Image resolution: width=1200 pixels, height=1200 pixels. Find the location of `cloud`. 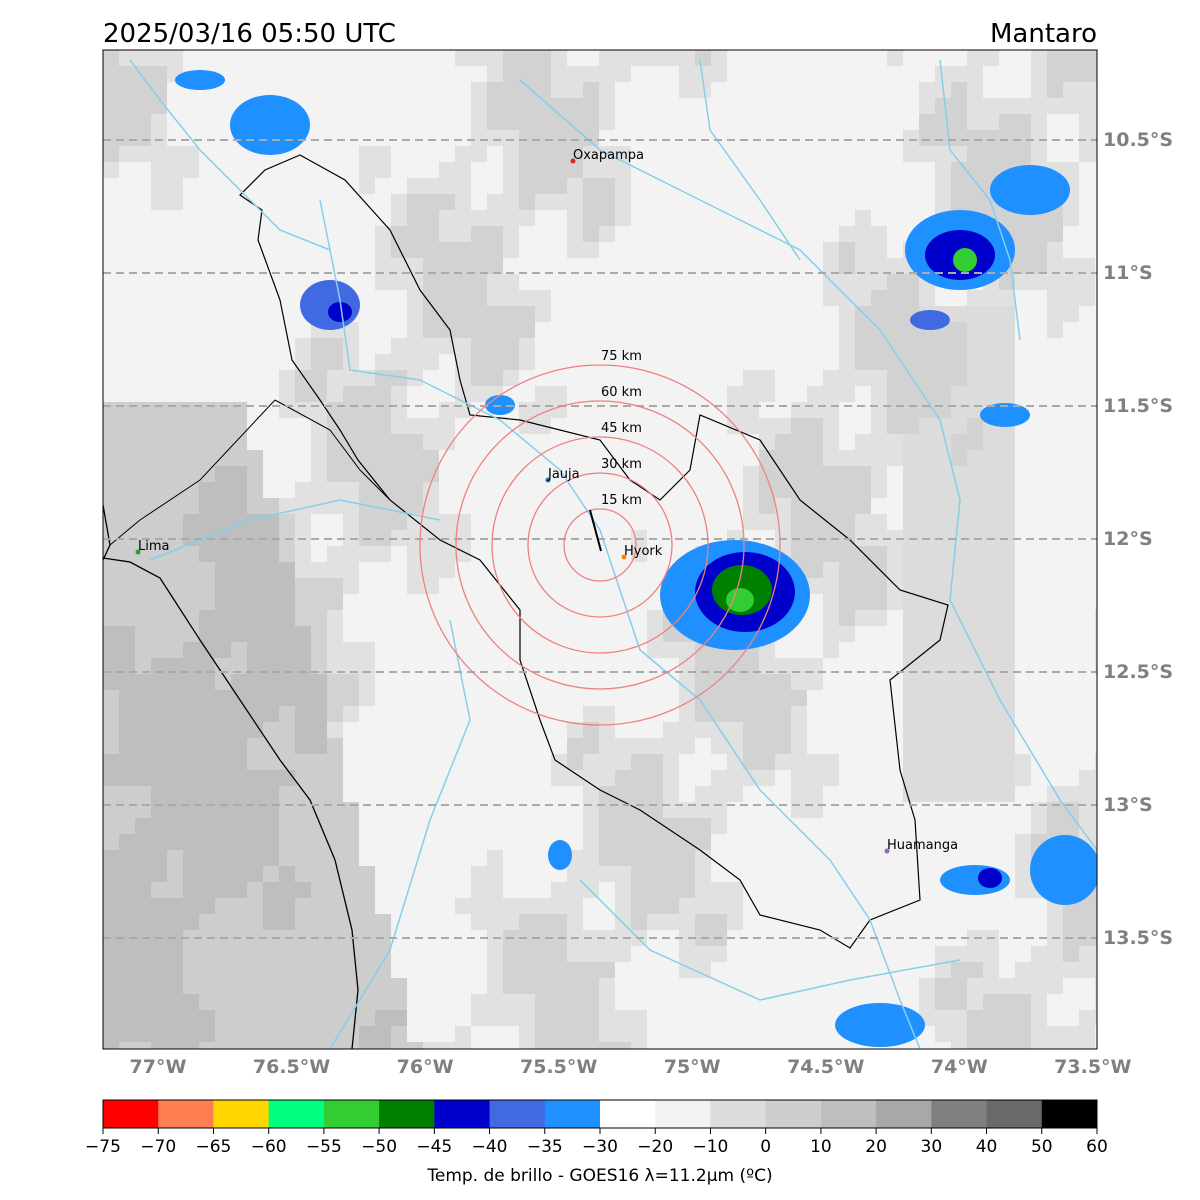

cloud is located at coordinates (930, 320).